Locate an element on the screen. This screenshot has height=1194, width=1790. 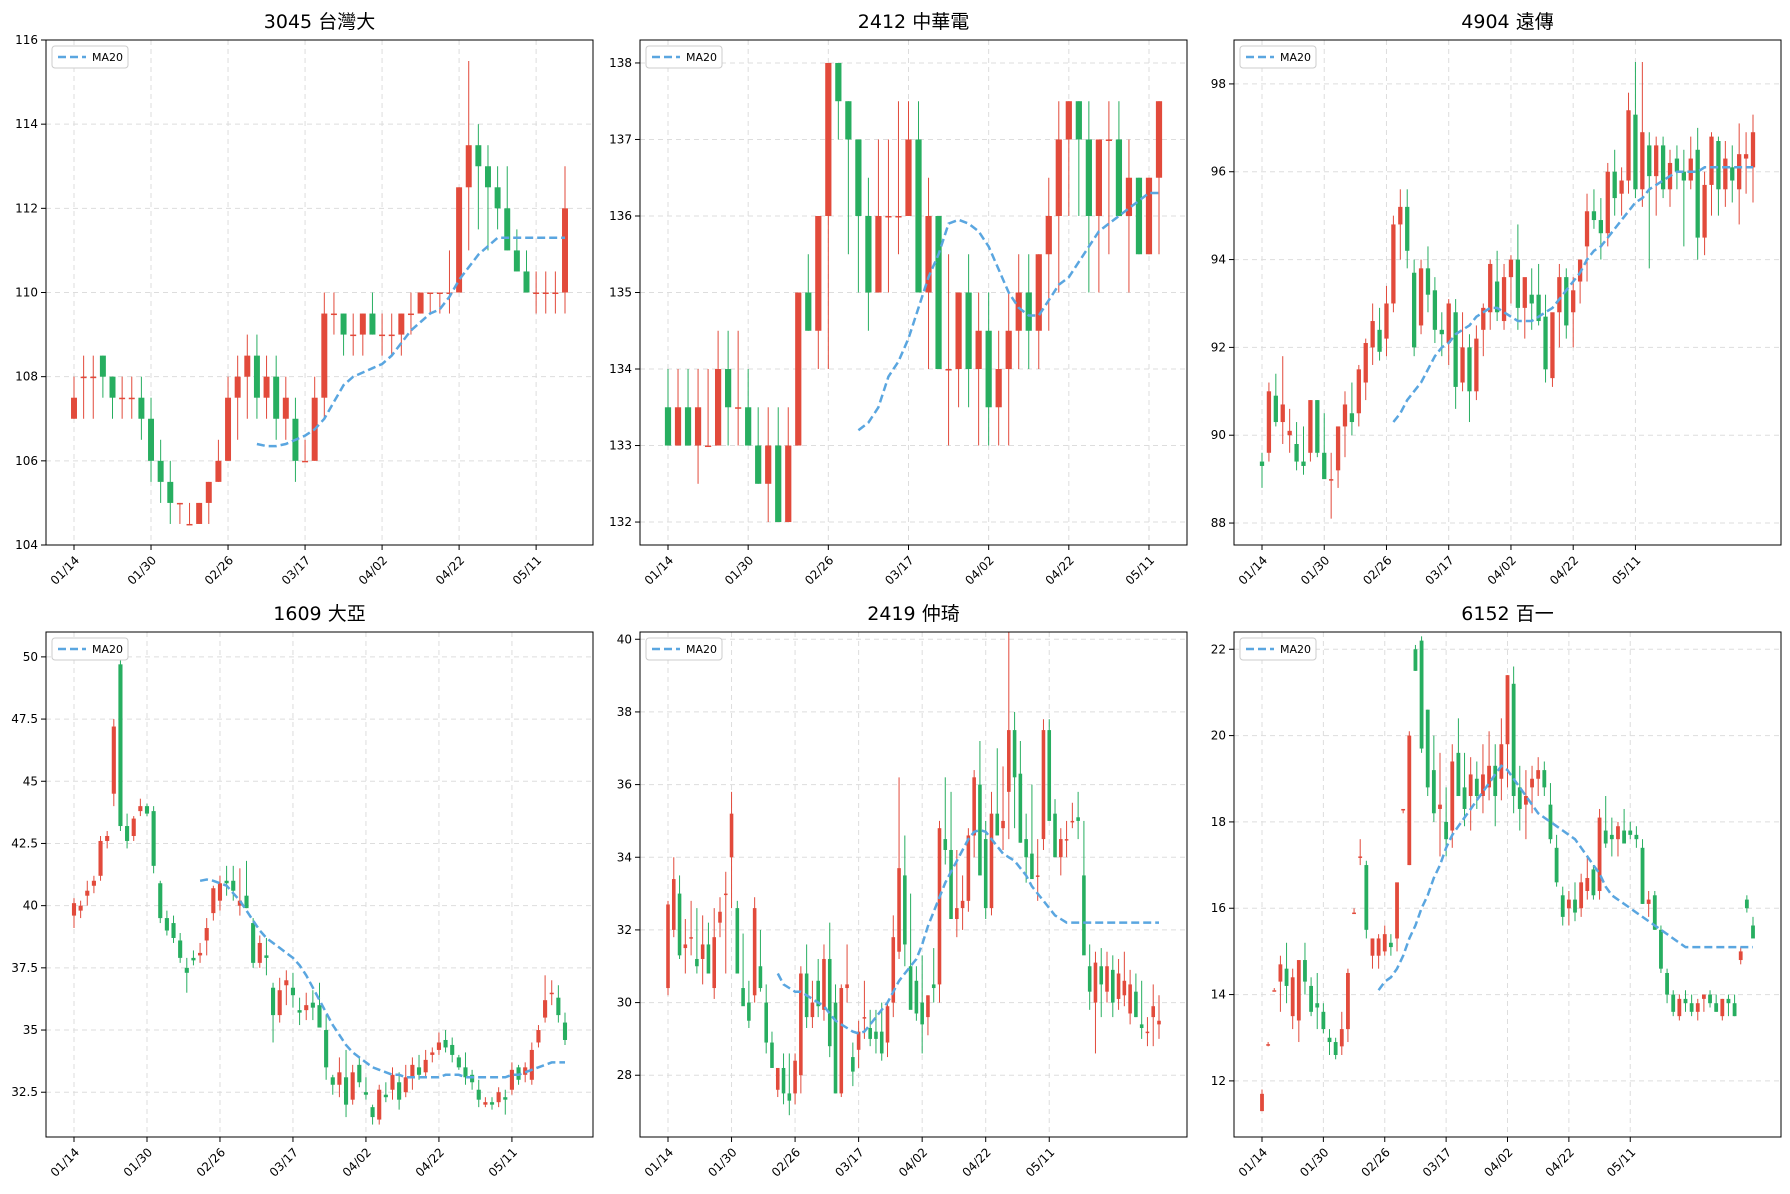
y-tick-label: 90 is located at coordinates (1218, 435).